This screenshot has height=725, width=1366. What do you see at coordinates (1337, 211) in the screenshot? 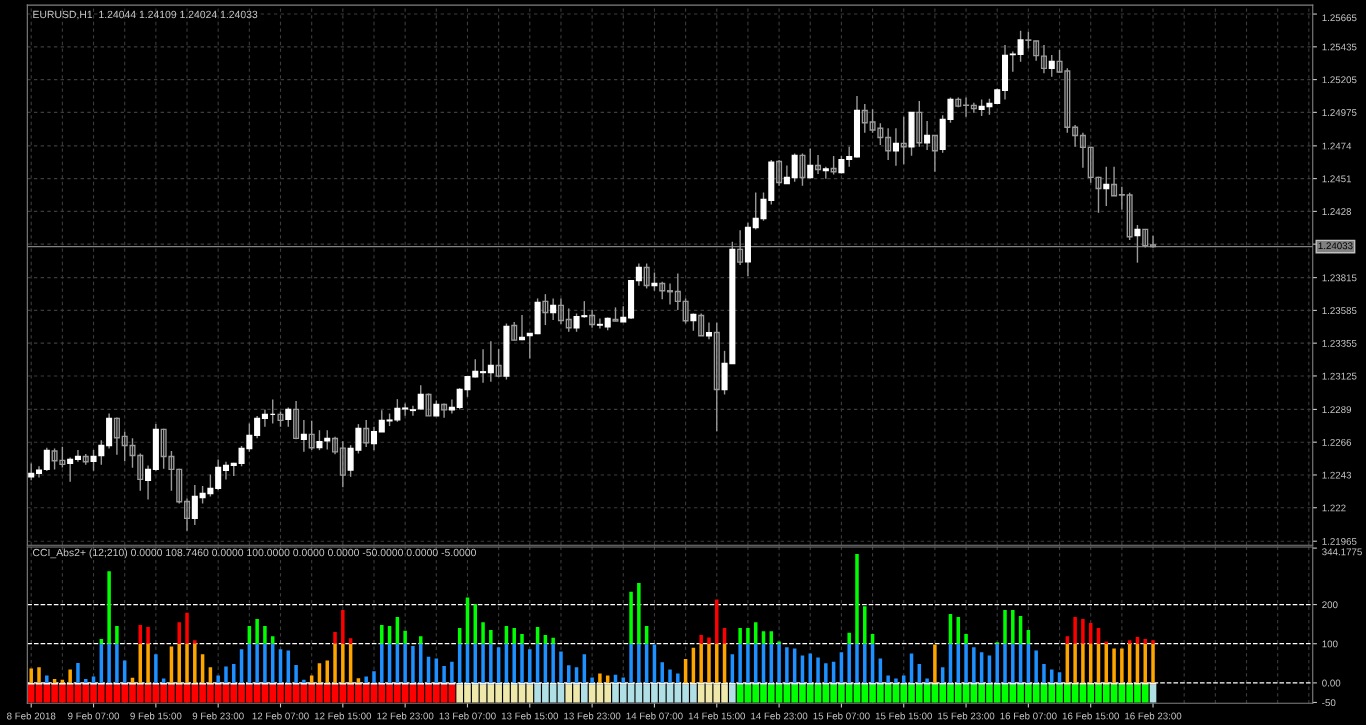
I see `y-tick-label: 1.2428` at bounding box center [1337, 211].